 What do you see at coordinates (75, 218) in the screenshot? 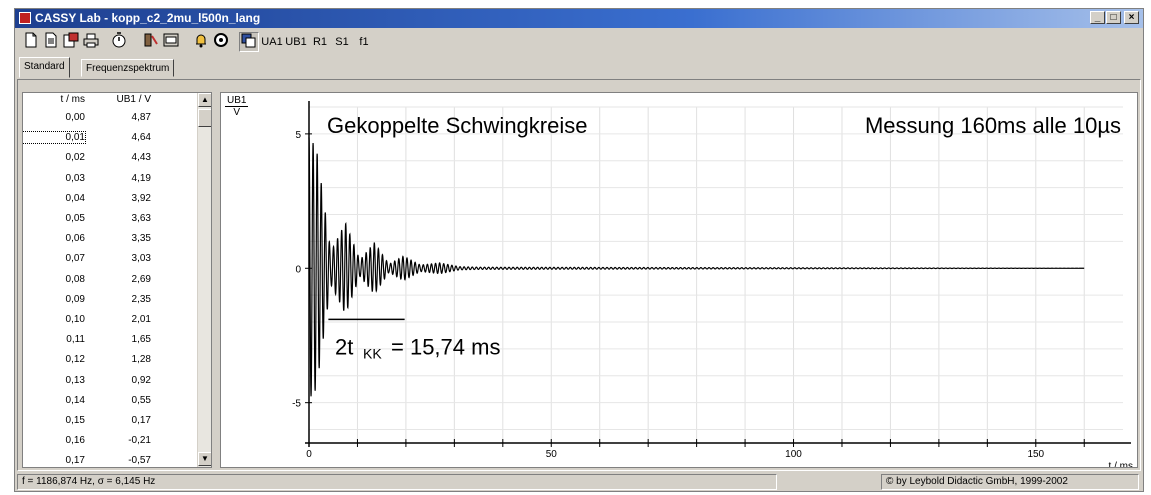
I see `cell-time: 0,05` at bounding box center [75, 218].